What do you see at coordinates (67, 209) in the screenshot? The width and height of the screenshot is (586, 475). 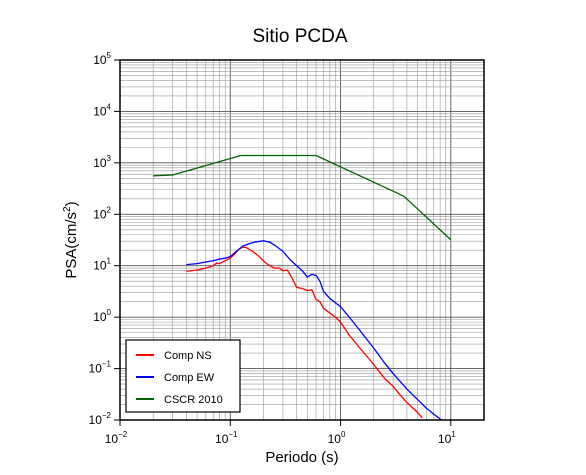 I see `y-axis-label-superscript: 2` at bounding box center [67, 209].